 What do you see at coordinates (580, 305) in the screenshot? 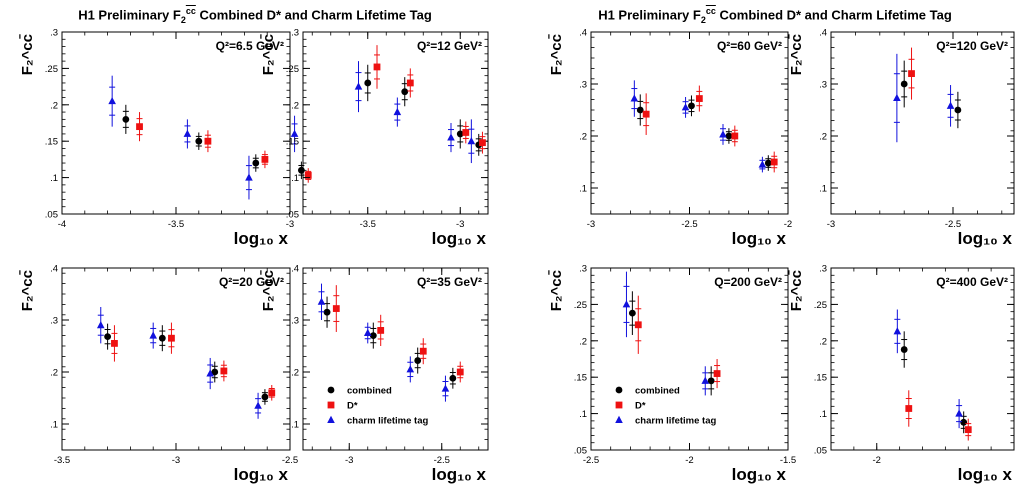
I see `y-tick-label: .25` at bounding box center [580, 305].